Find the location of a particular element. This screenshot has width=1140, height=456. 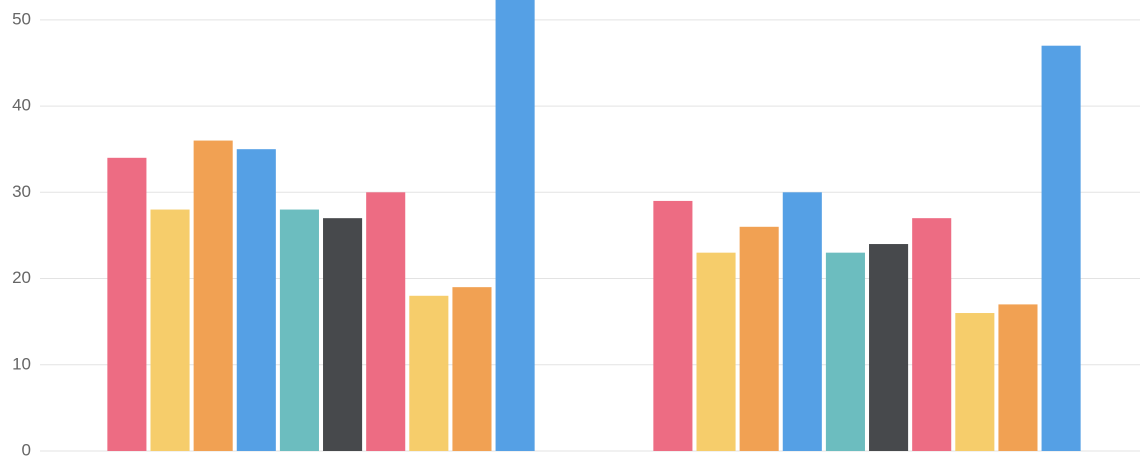

y-tick-label: 10 is located at coordinates (21, 363).